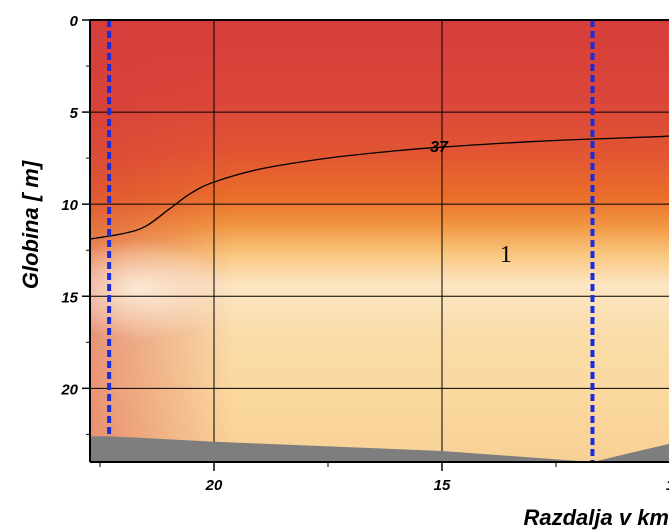  What do you see at coordinates (214, 485) in the screenshot?
I see `x-tick-label: 20` at bounding box center [214, 485].